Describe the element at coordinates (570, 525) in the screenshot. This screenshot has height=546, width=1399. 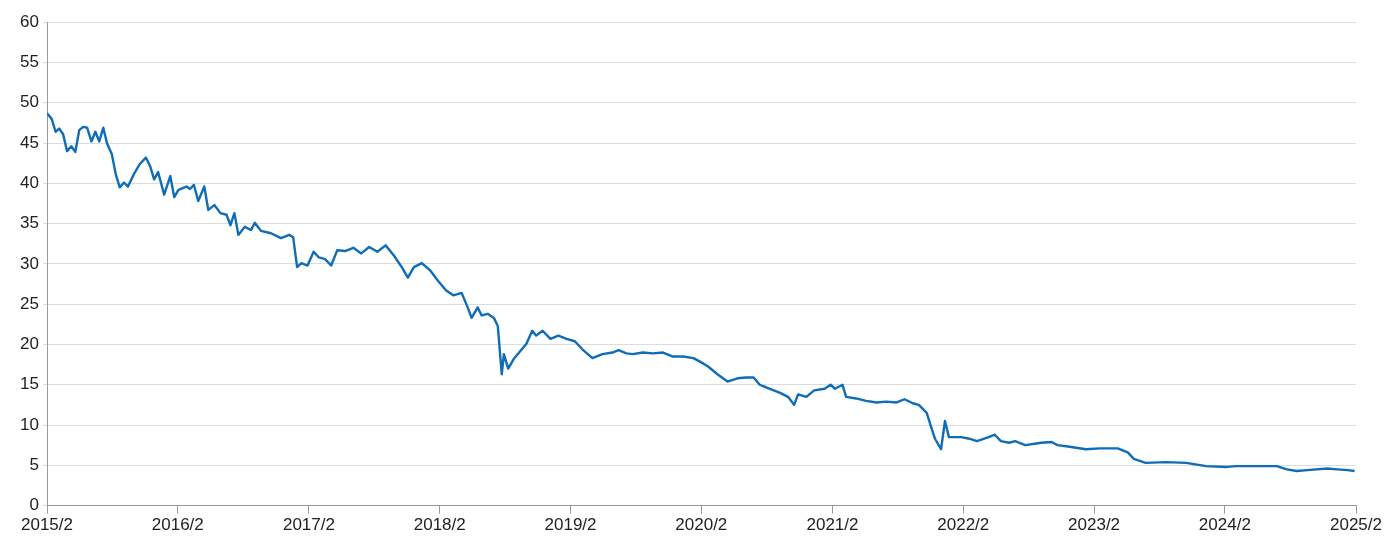
I see `x-tick-label: 2019/2` at that location.